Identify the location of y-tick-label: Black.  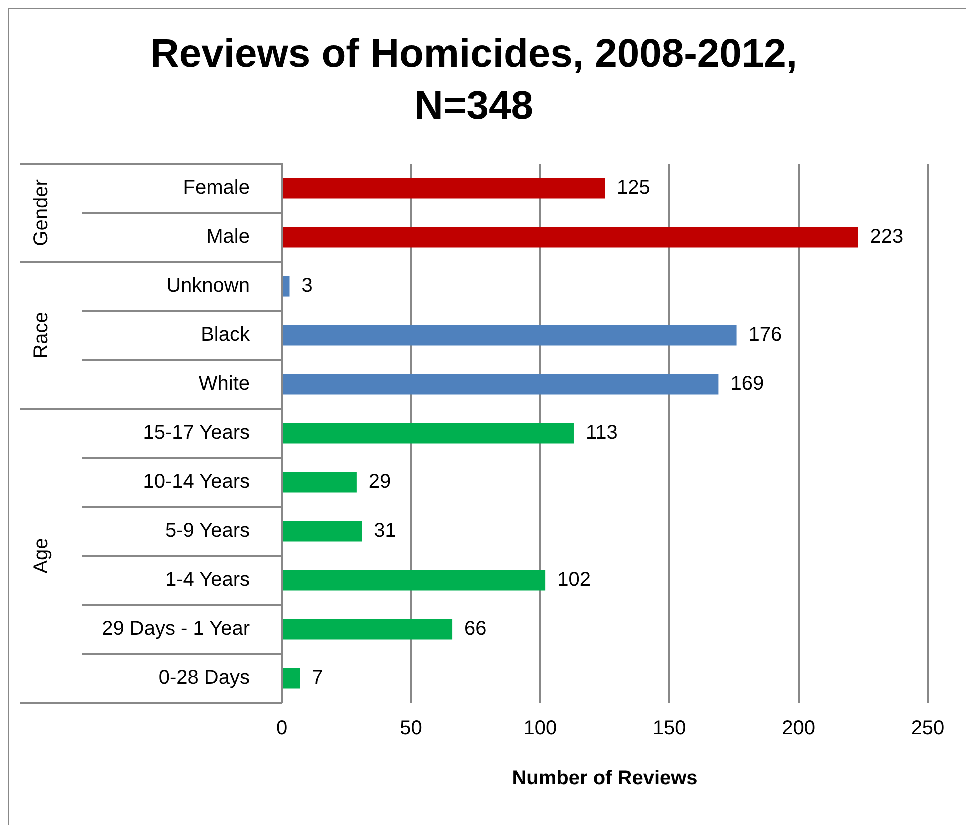
(226, 335).